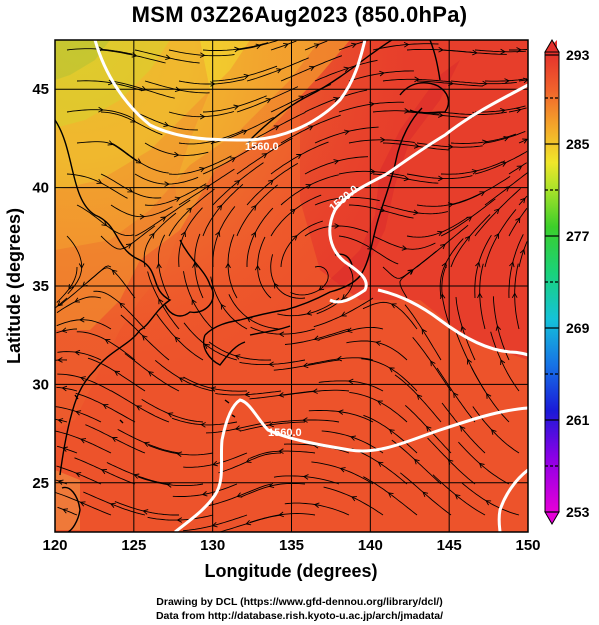  I want to click on lon-tick-label: 145, so click(449, 545).